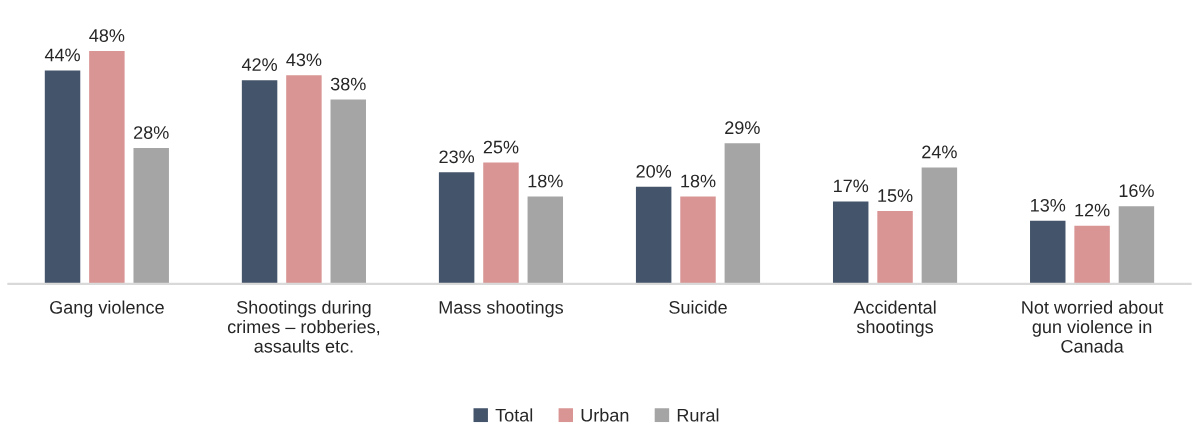  Describe the element at coordinates (259, 64) in the screenshot. I see `data-label: 42%` at that location.